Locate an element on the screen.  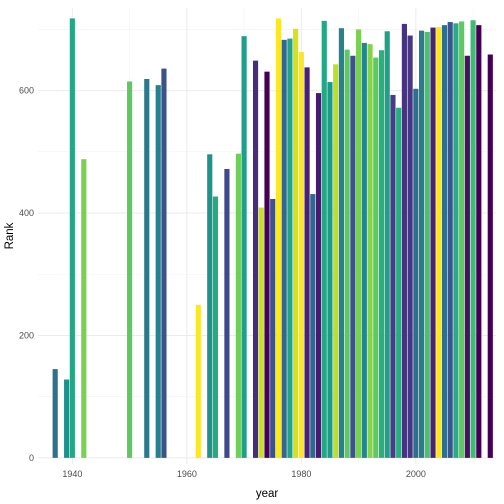
x-axis-ticks: 1940 1960 1980 2000 is located at coordinates (244, 474).